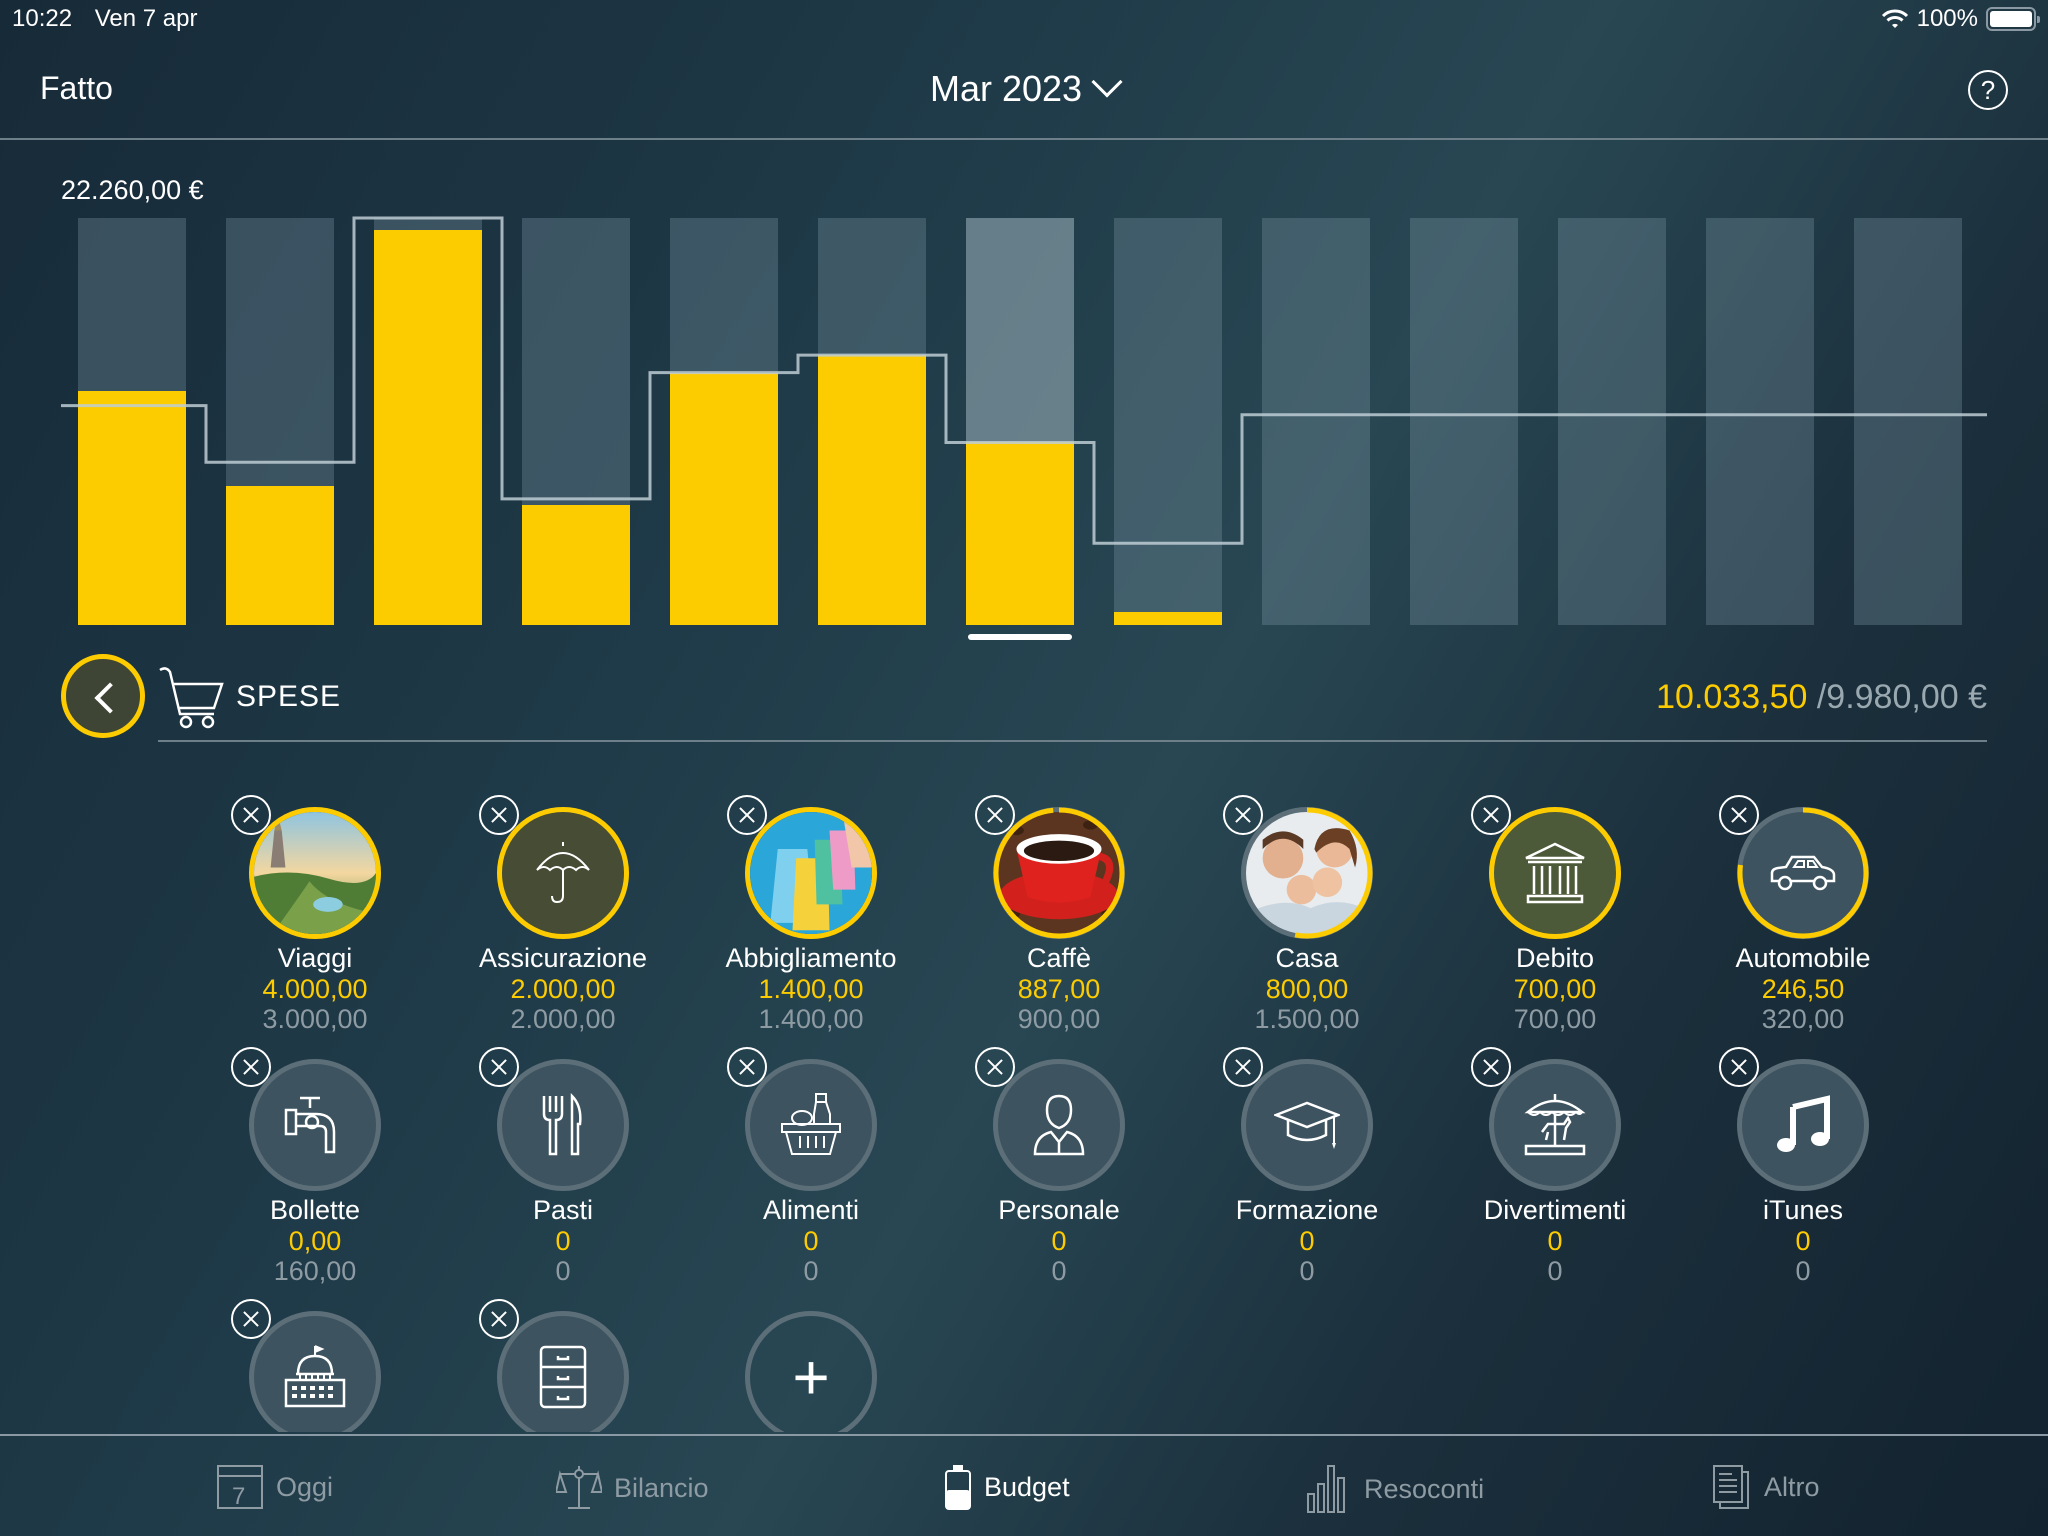 The height and width of the screenshot is (1536, 2048). I want to click on battery-icon, so click(2013, 19).